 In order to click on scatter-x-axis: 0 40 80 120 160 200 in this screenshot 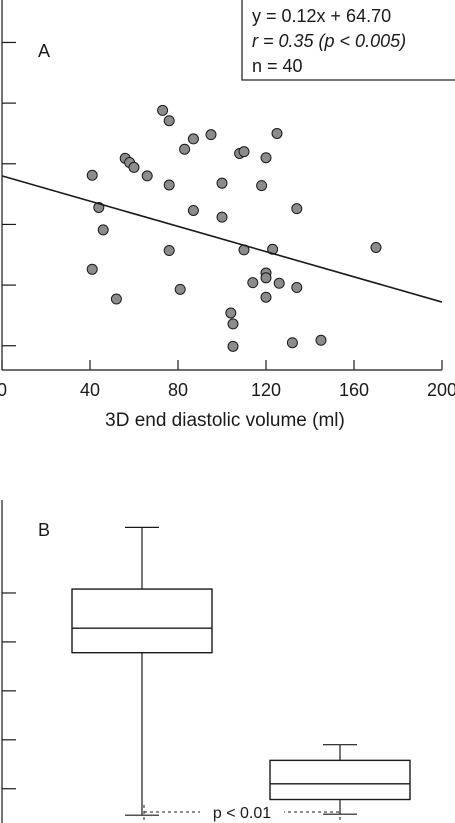, I will do `click(227, 380)`.